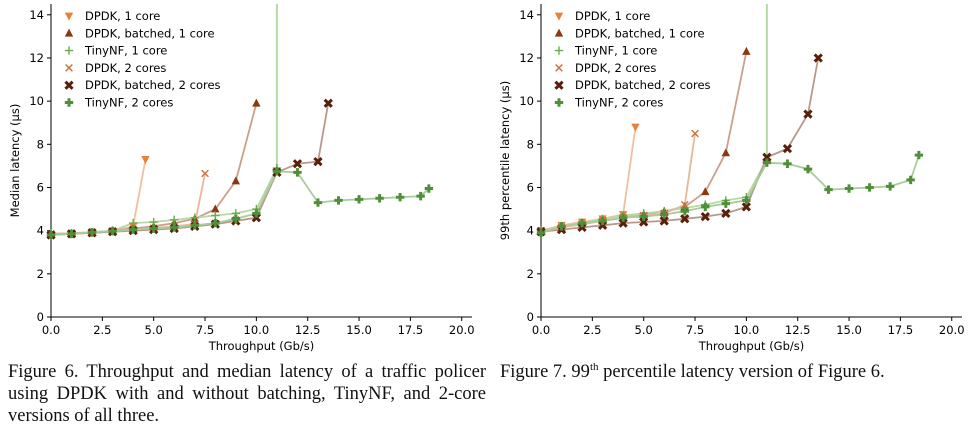  What do you see at coordinates (15, 161) in the screenshot?
I see `y-axis-label: Median latency (µs)` at bounding box center [15, 161].